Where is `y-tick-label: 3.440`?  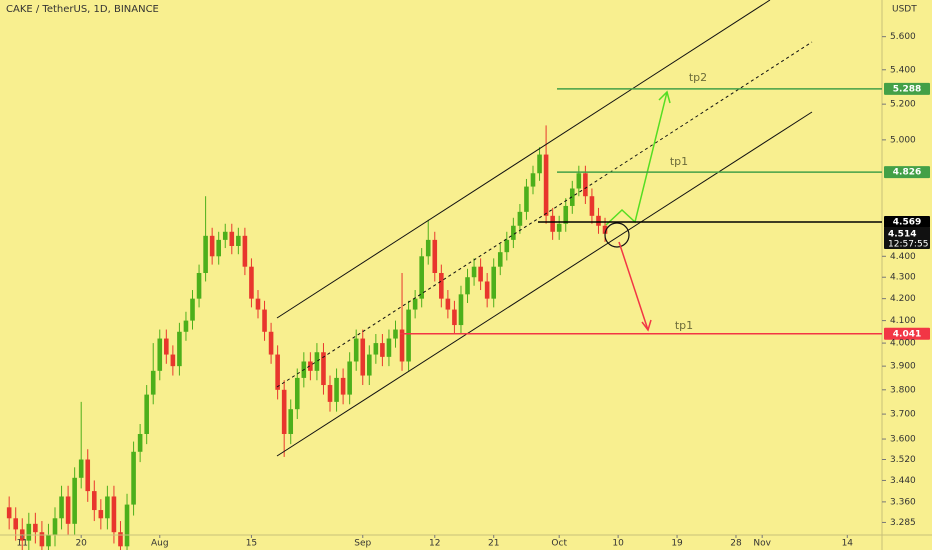 y-tick-label: 3.440 is located at coordinates (903, 481).